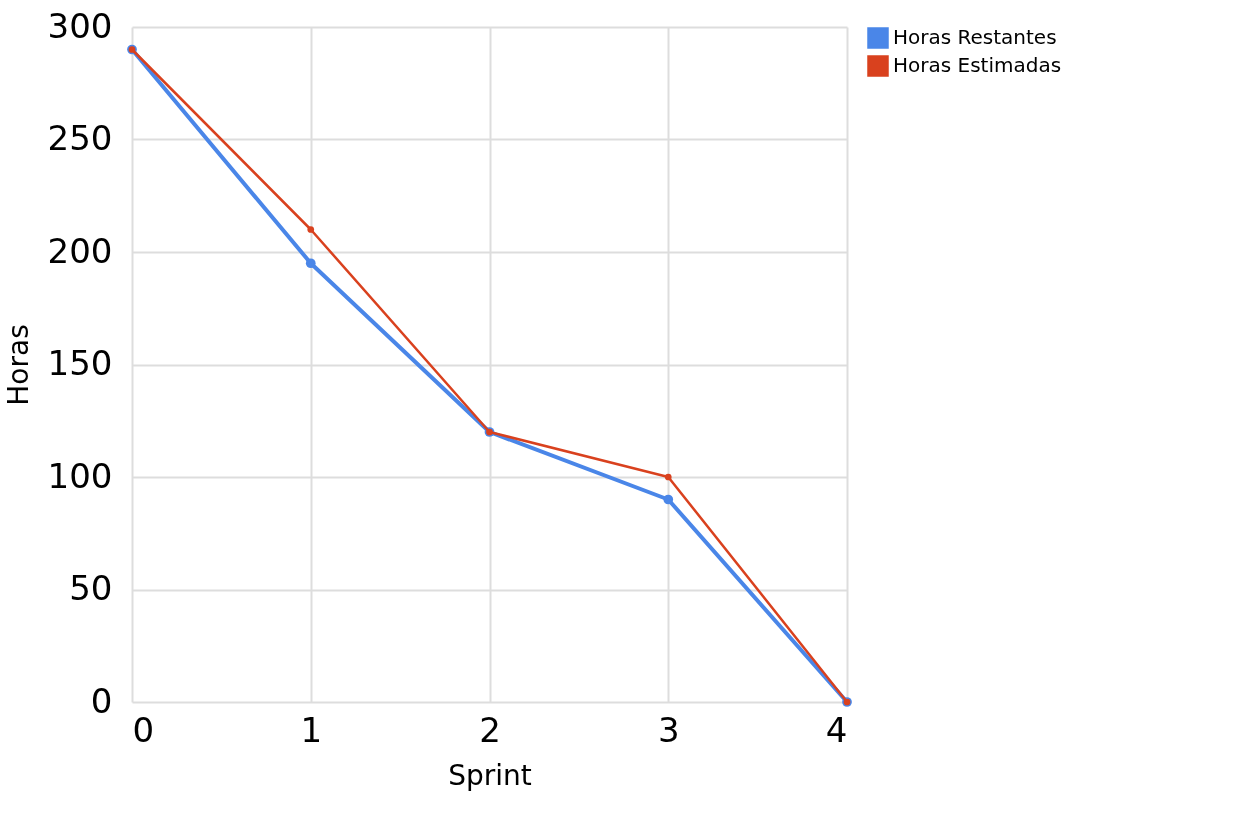 This screenshot has height=834, width=1233. Describe the element at coordinates (975, 37) in the screenshot. I see `legend-label: Horas Restantes` at that location.